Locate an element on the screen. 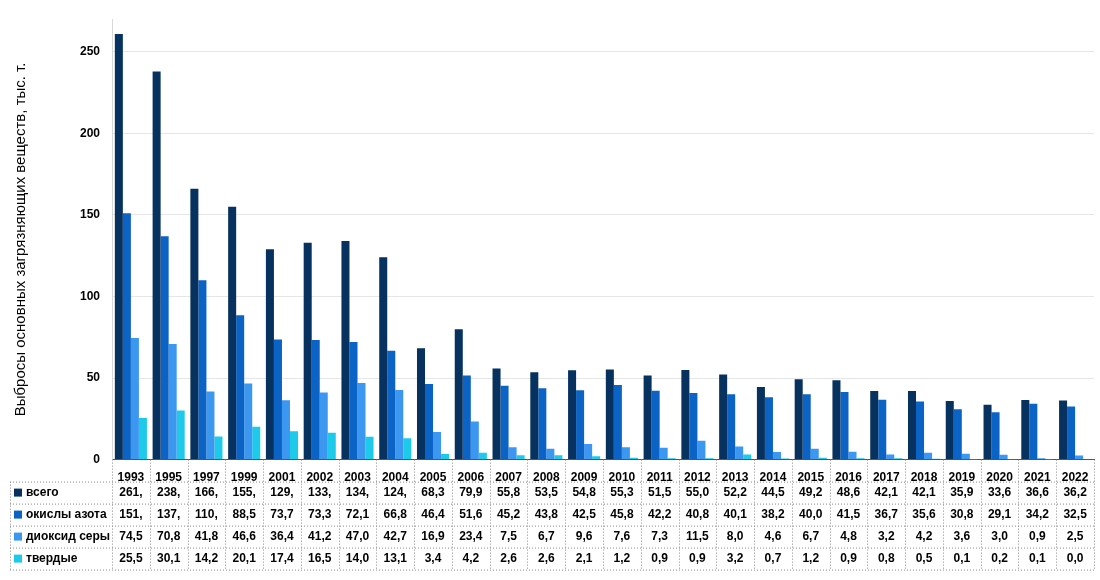 This screenshot has width=1100, height=580. x-tick-label: 2015 is located at coordinates (811, 477).